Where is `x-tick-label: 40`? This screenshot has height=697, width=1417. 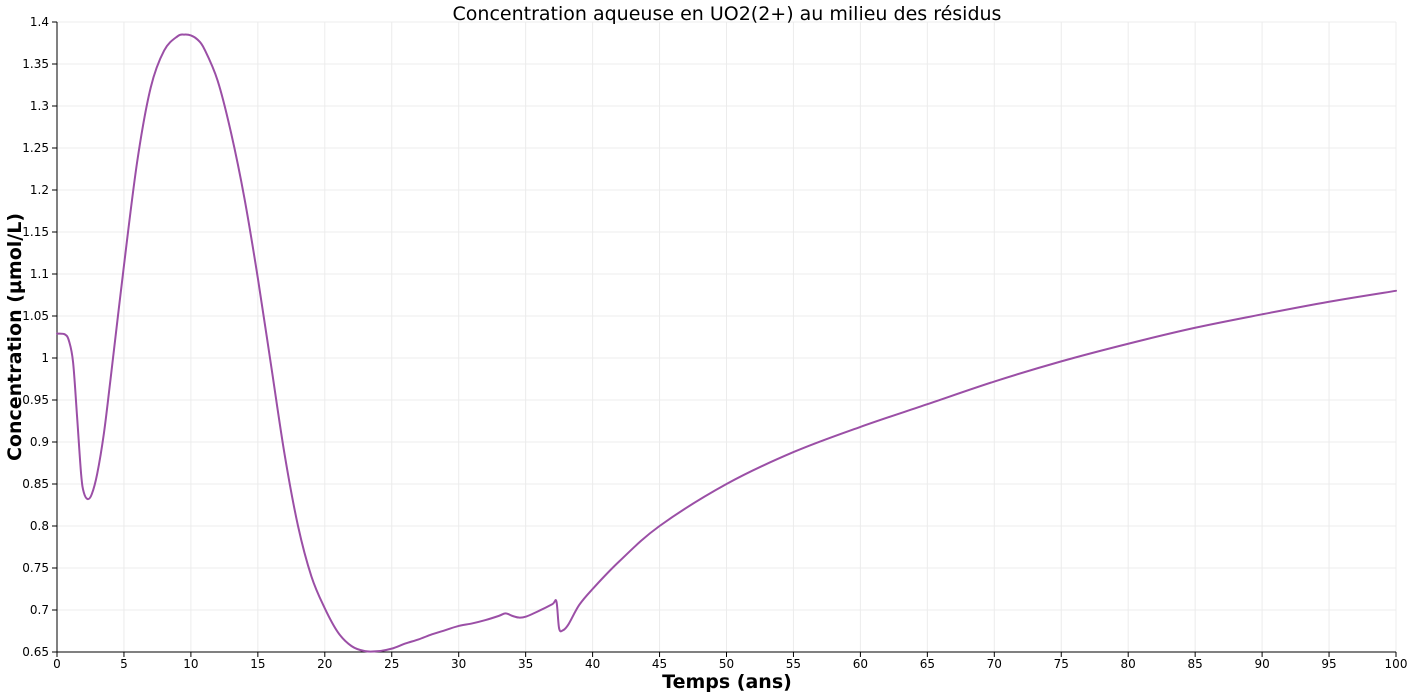
x-tick-label: 40 is located at coordinates (592, 664).